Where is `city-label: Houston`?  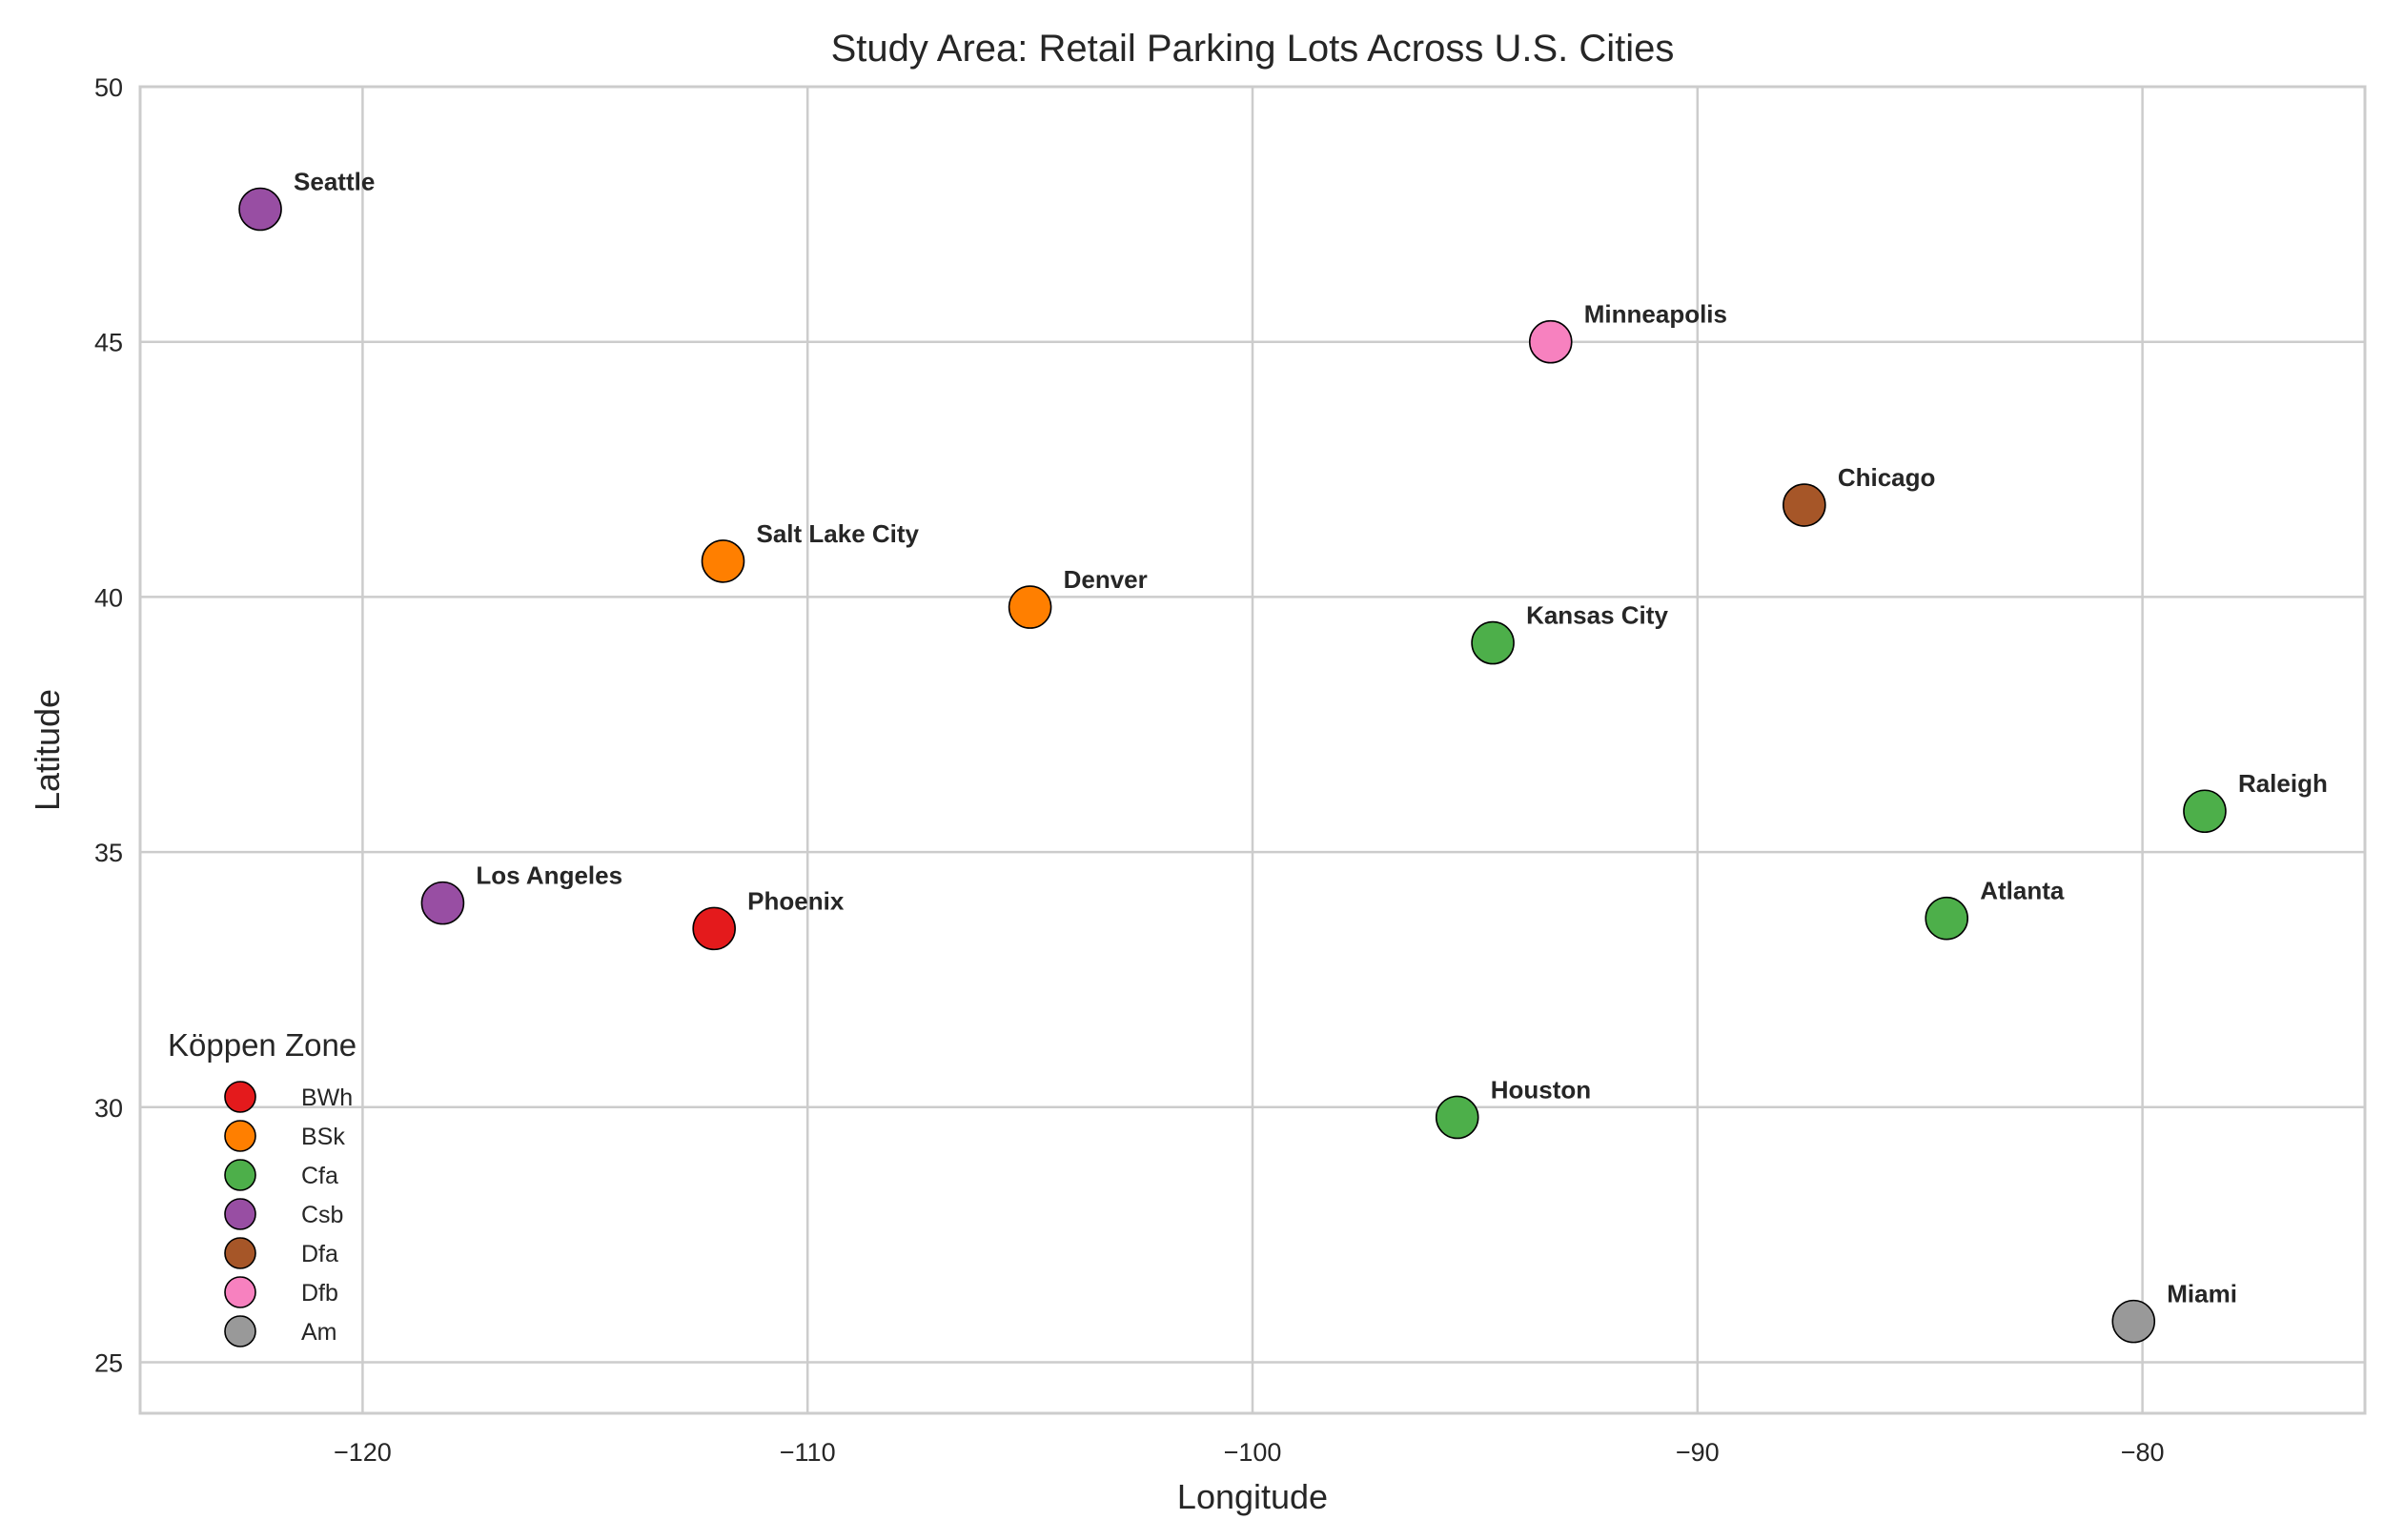
city-label: Houston is located at coordinates (1541, 1089).